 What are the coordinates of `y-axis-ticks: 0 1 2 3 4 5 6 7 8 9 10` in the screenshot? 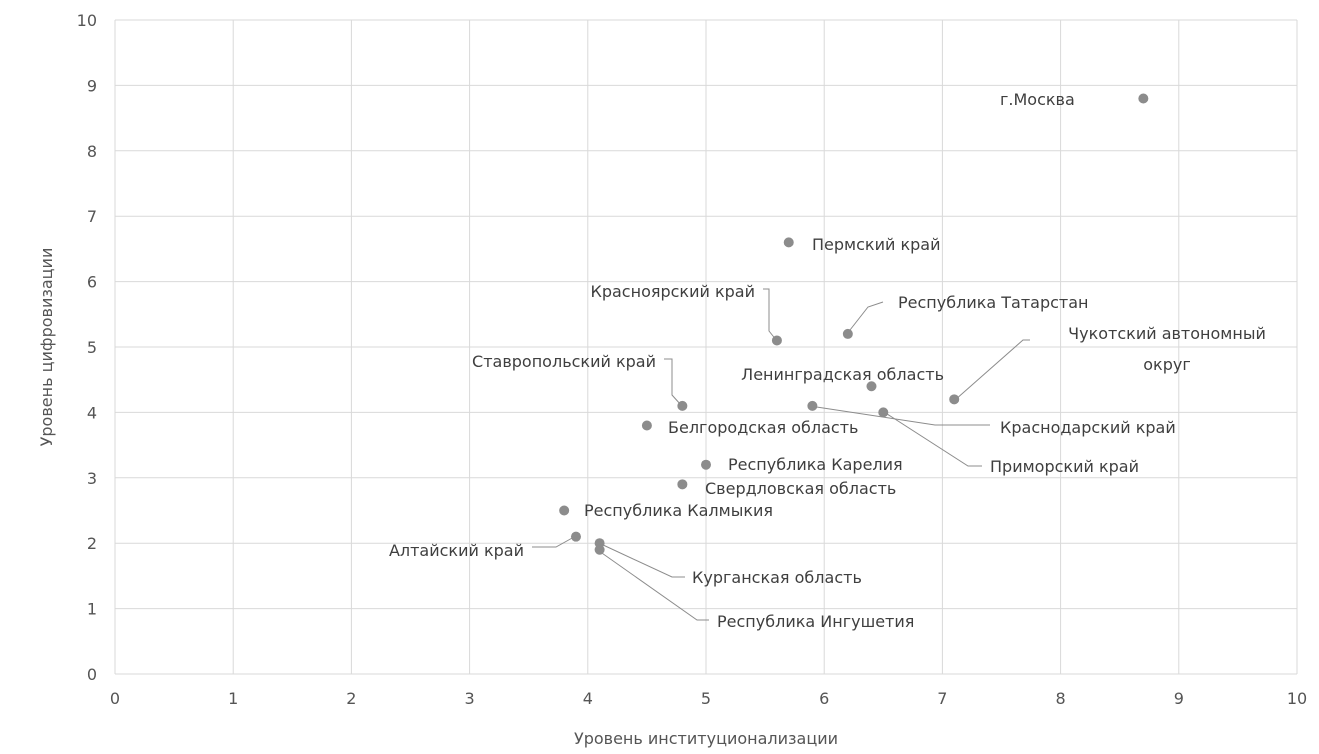 It's located at (87, 347).